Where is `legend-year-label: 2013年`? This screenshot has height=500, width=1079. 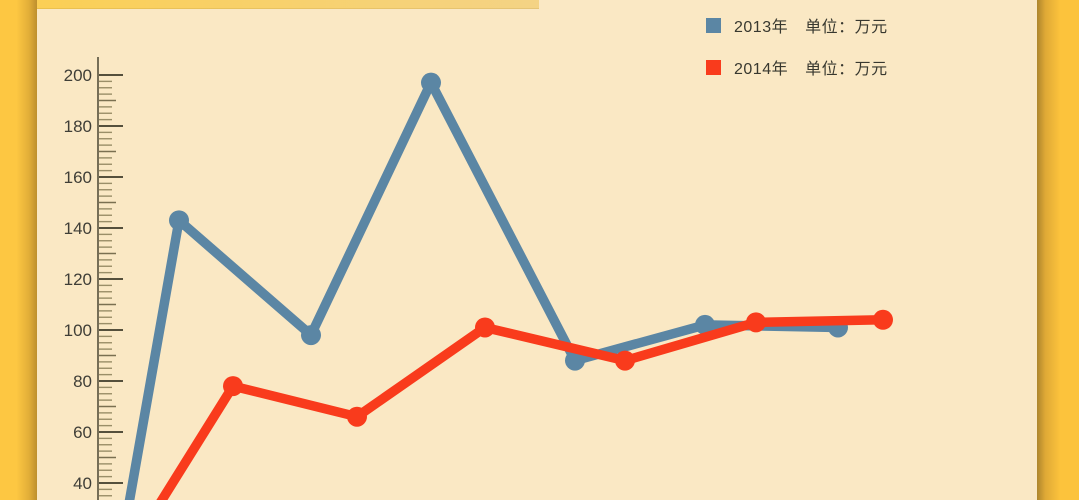 legend-year-label: 2013年 is located at coordinates (761, 27).